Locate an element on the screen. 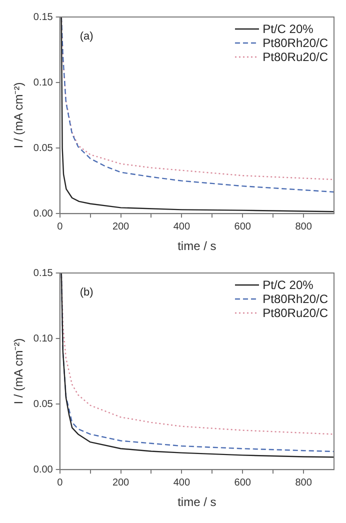  annotation: (b) is located at coordinates (87, 292).